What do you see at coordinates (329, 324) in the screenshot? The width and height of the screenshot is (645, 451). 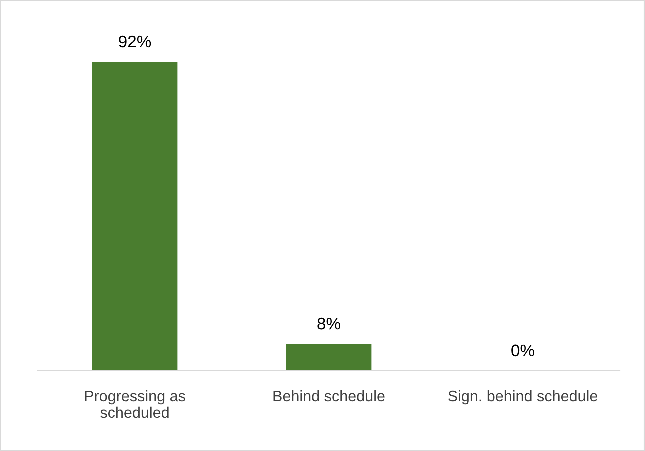 I see `data-label: 8%` at bounding box center [329, 324].